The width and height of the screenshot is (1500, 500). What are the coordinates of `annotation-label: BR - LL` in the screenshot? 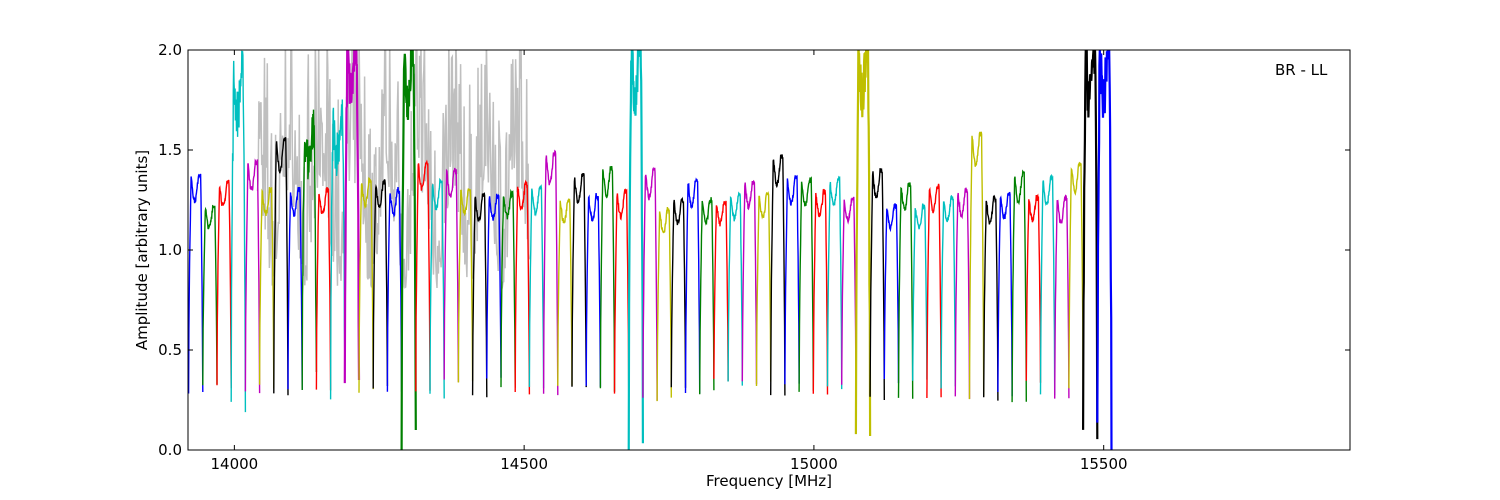 It's located at (1301, 70).